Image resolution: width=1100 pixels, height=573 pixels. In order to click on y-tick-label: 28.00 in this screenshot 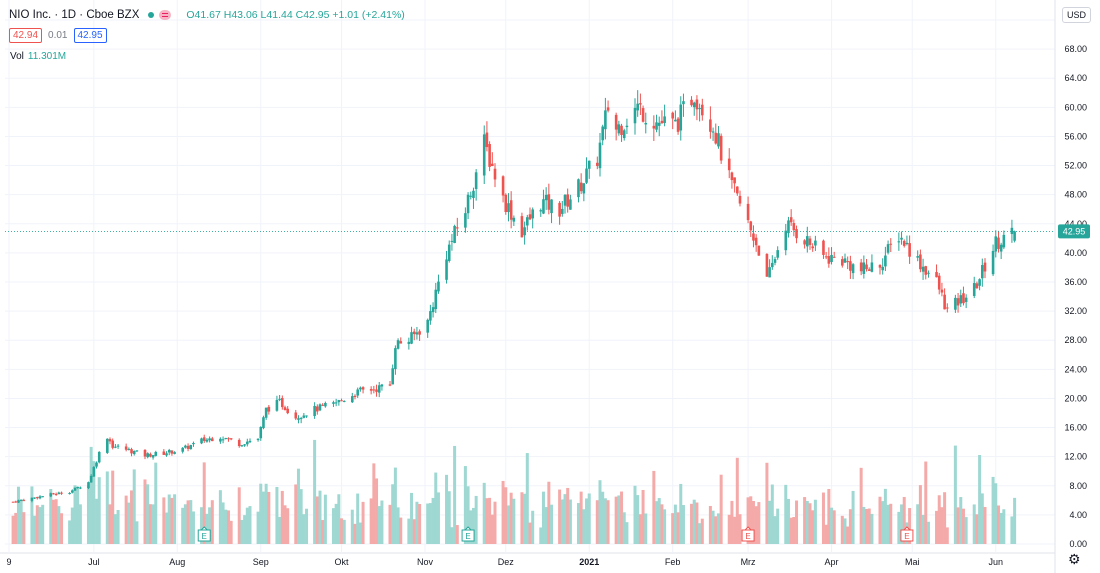, I will do `click(1075, 340)`.